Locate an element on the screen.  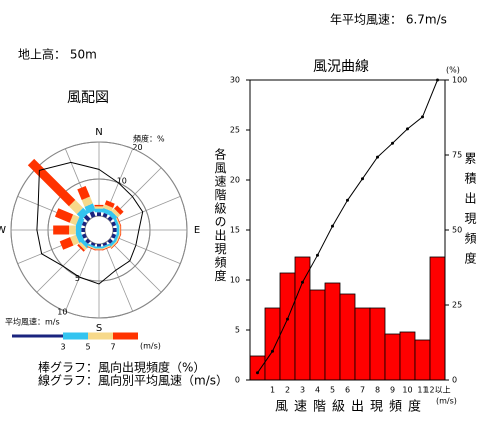
legend-tick: 3 is located at coordinates (62, 347).